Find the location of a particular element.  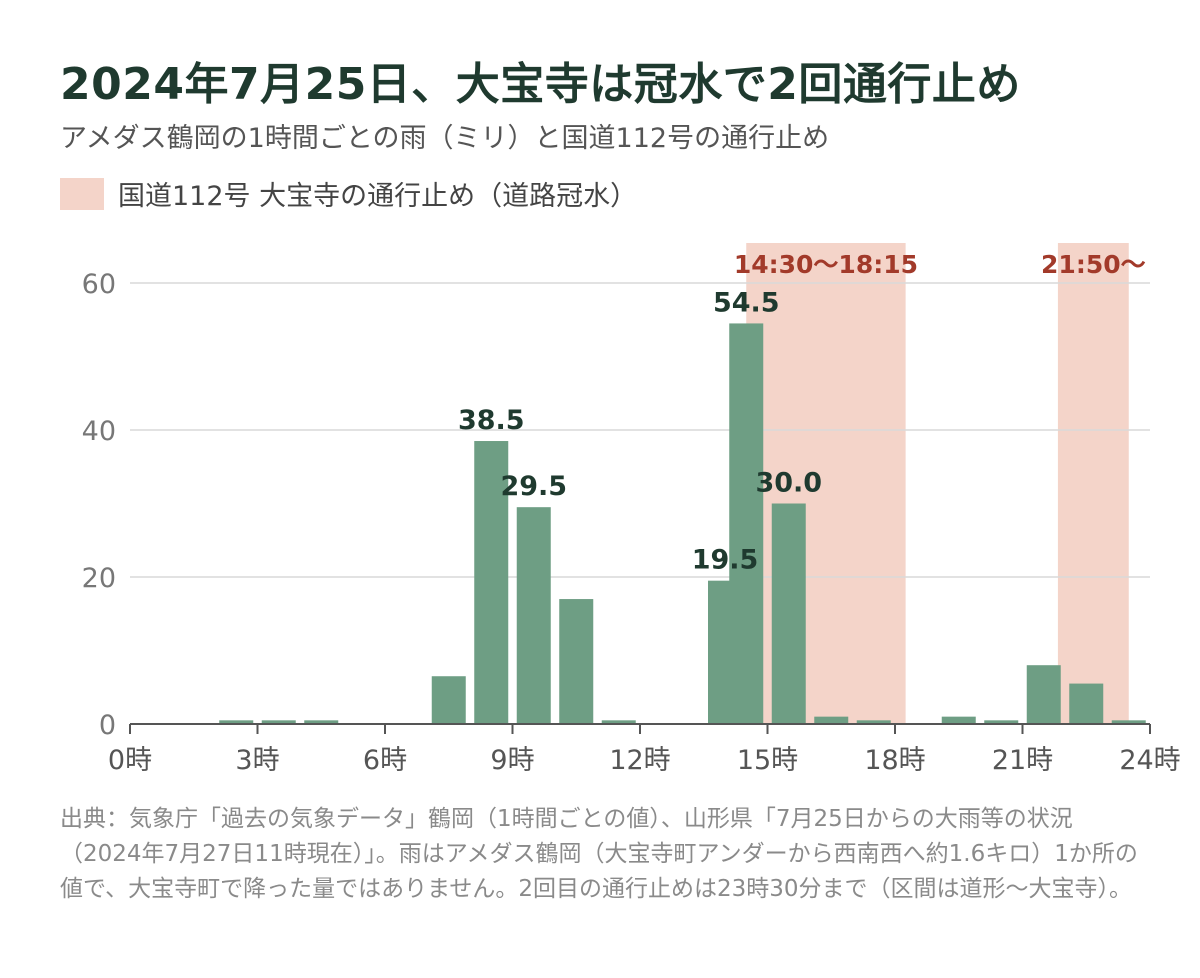

x-tick-label: 6時 is located at coordinates (385, 760).